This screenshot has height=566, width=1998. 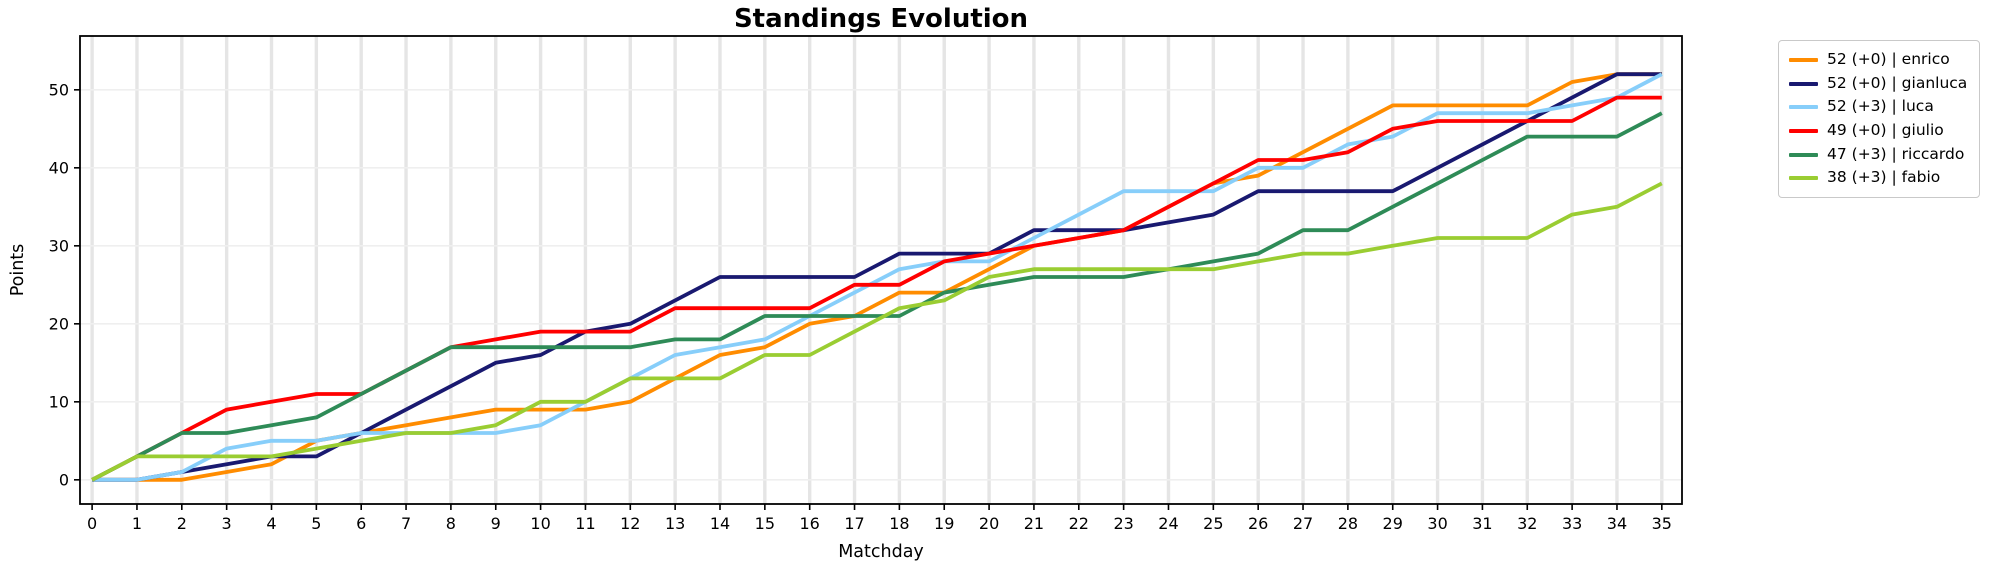 What do you see at coordinates (59, 89) in the screenshot?
I see `y-tick-label: 50` at bounding box center [59, 89].